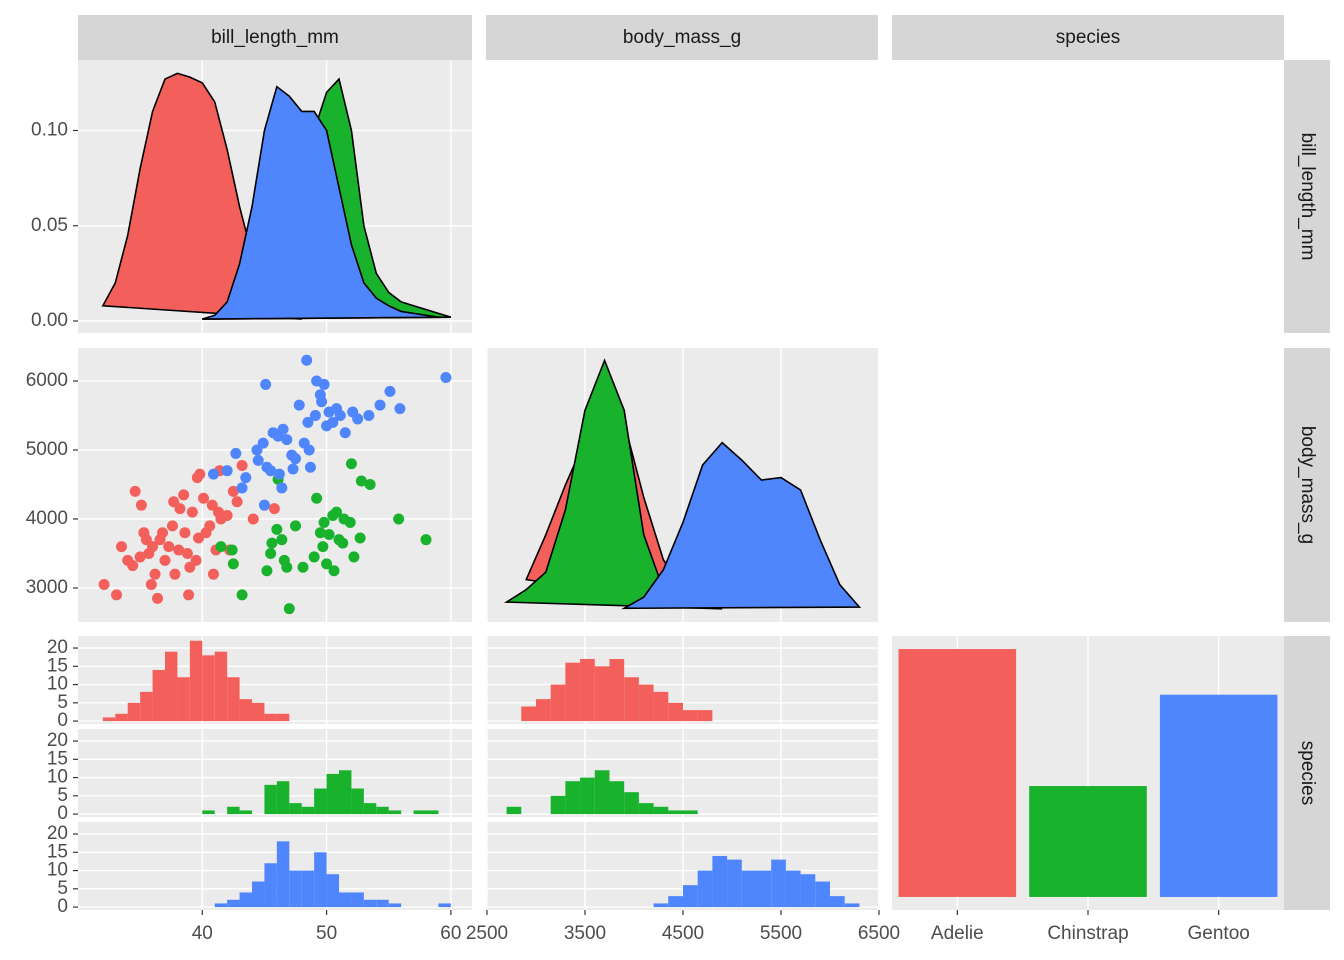 This screenshot has height=960, width=1344. What do you see at coordinates (585, 933) in the screenshot?
I see `x-tick-label: 3500` at bounding box center [585, 933].